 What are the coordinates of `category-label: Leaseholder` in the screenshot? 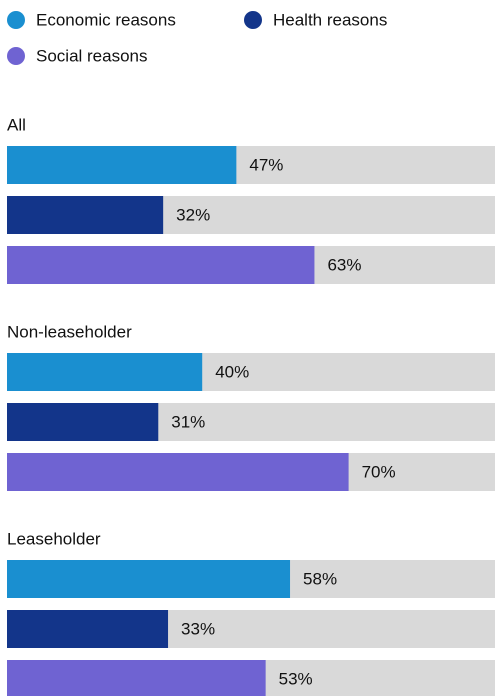 It's located at (54, 538).